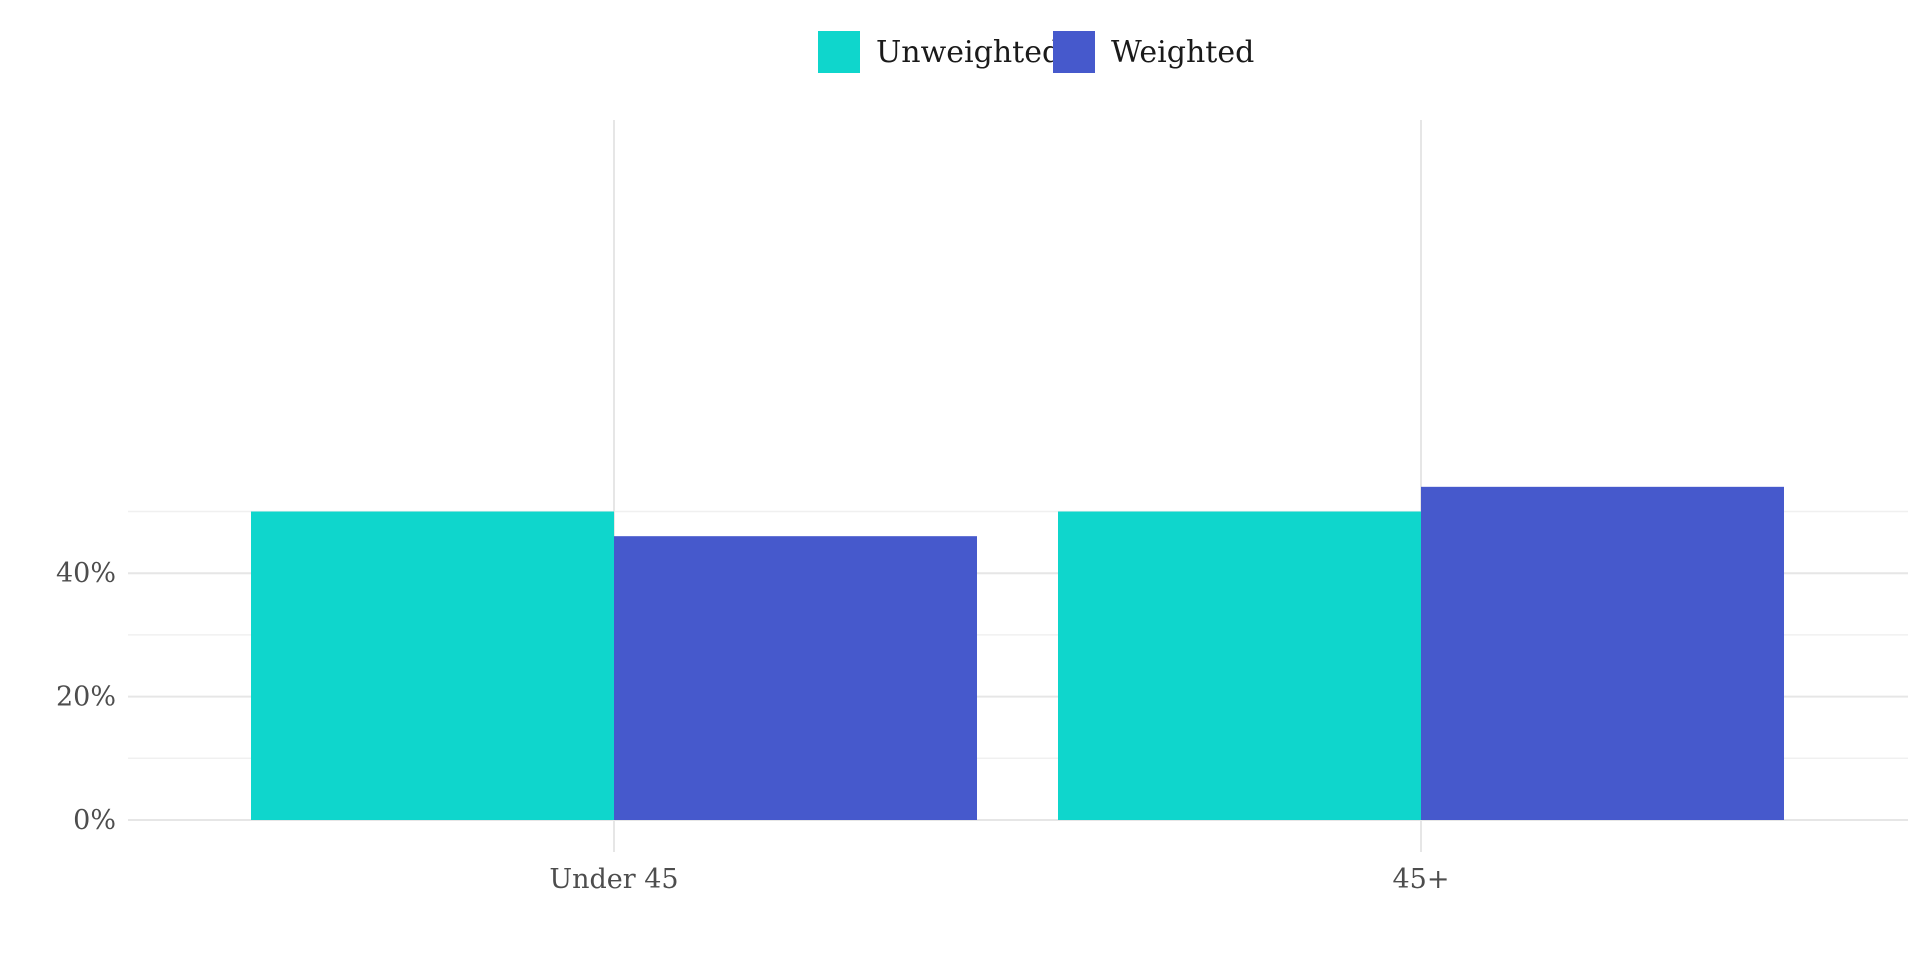 Image resolution: width=1920 pixels, height=960 pixels. Describe the element at coordinates (1421, 879) in the screenshot. I see `x-tick-label: 45+` at that location.